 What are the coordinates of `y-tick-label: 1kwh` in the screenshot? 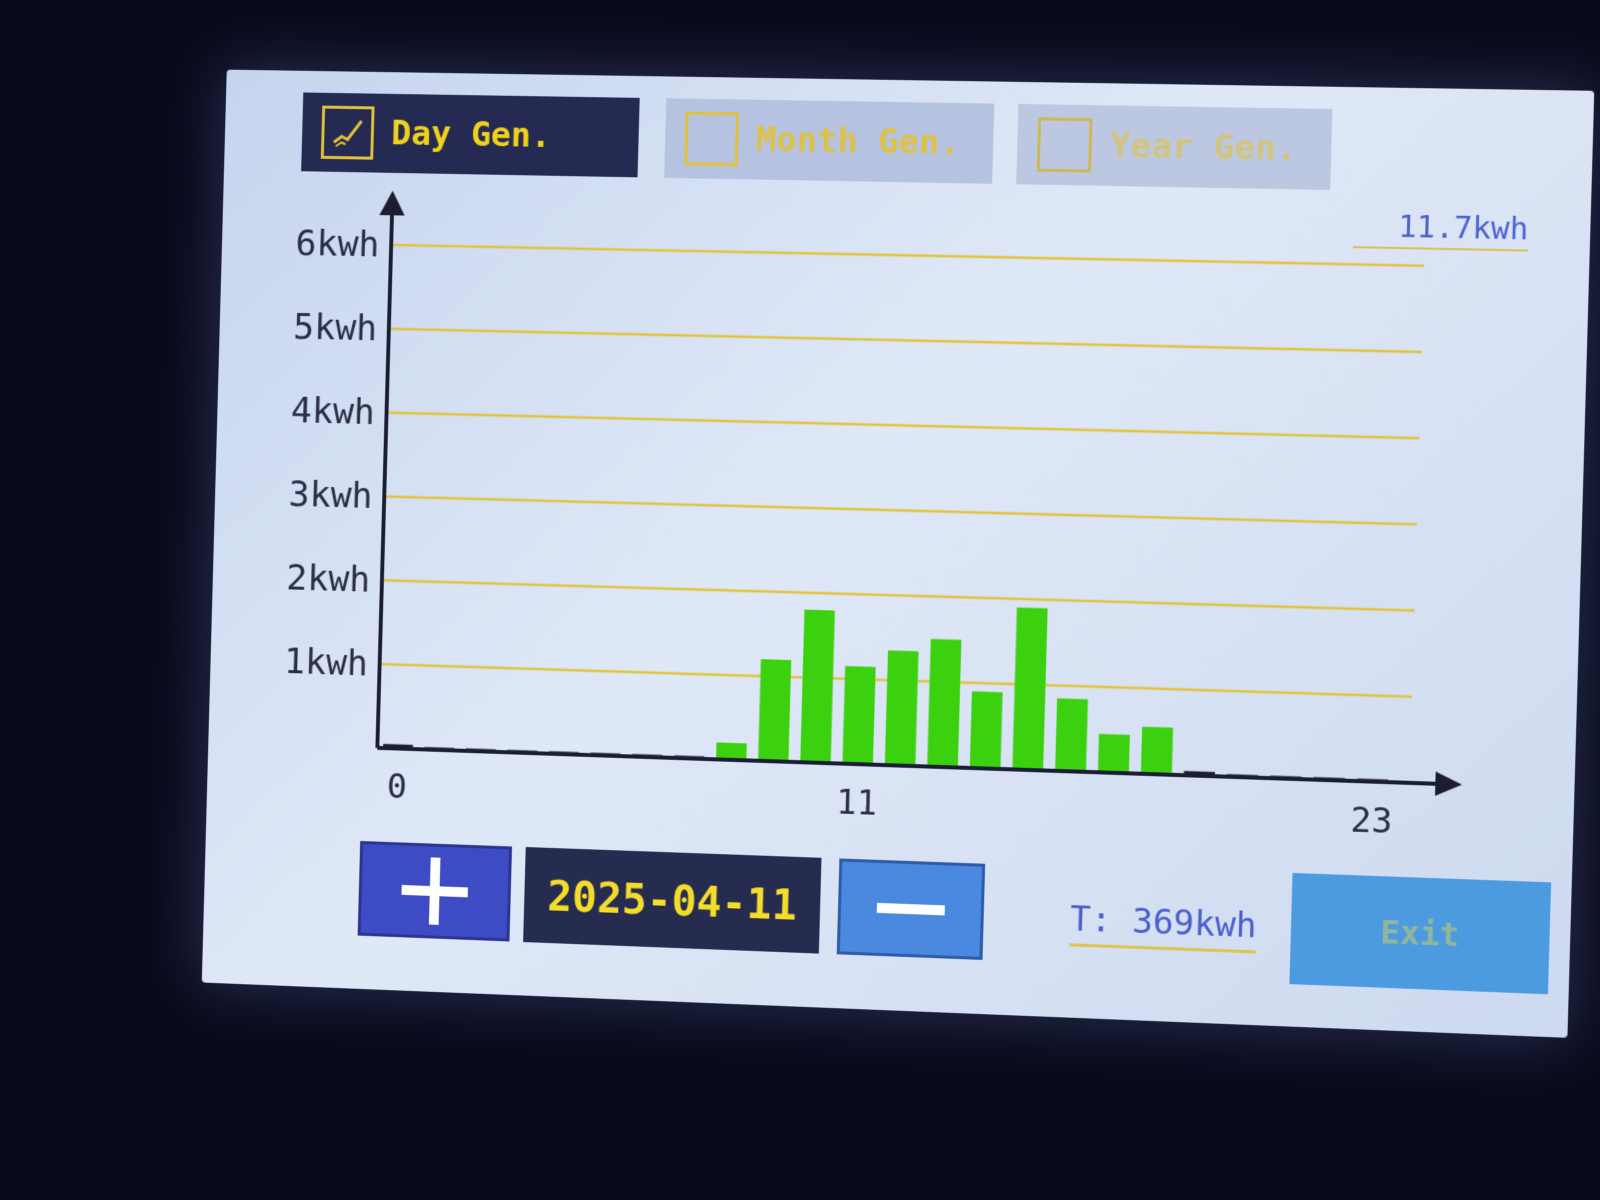 It's located at (326, 662).